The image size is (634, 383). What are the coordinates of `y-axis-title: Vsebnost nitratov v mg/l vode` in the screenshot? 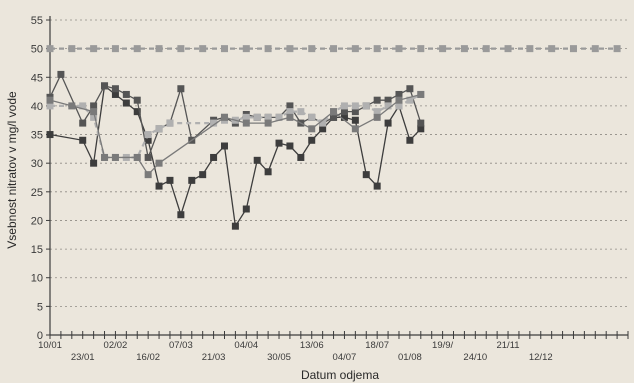 It's located at (12, 170).